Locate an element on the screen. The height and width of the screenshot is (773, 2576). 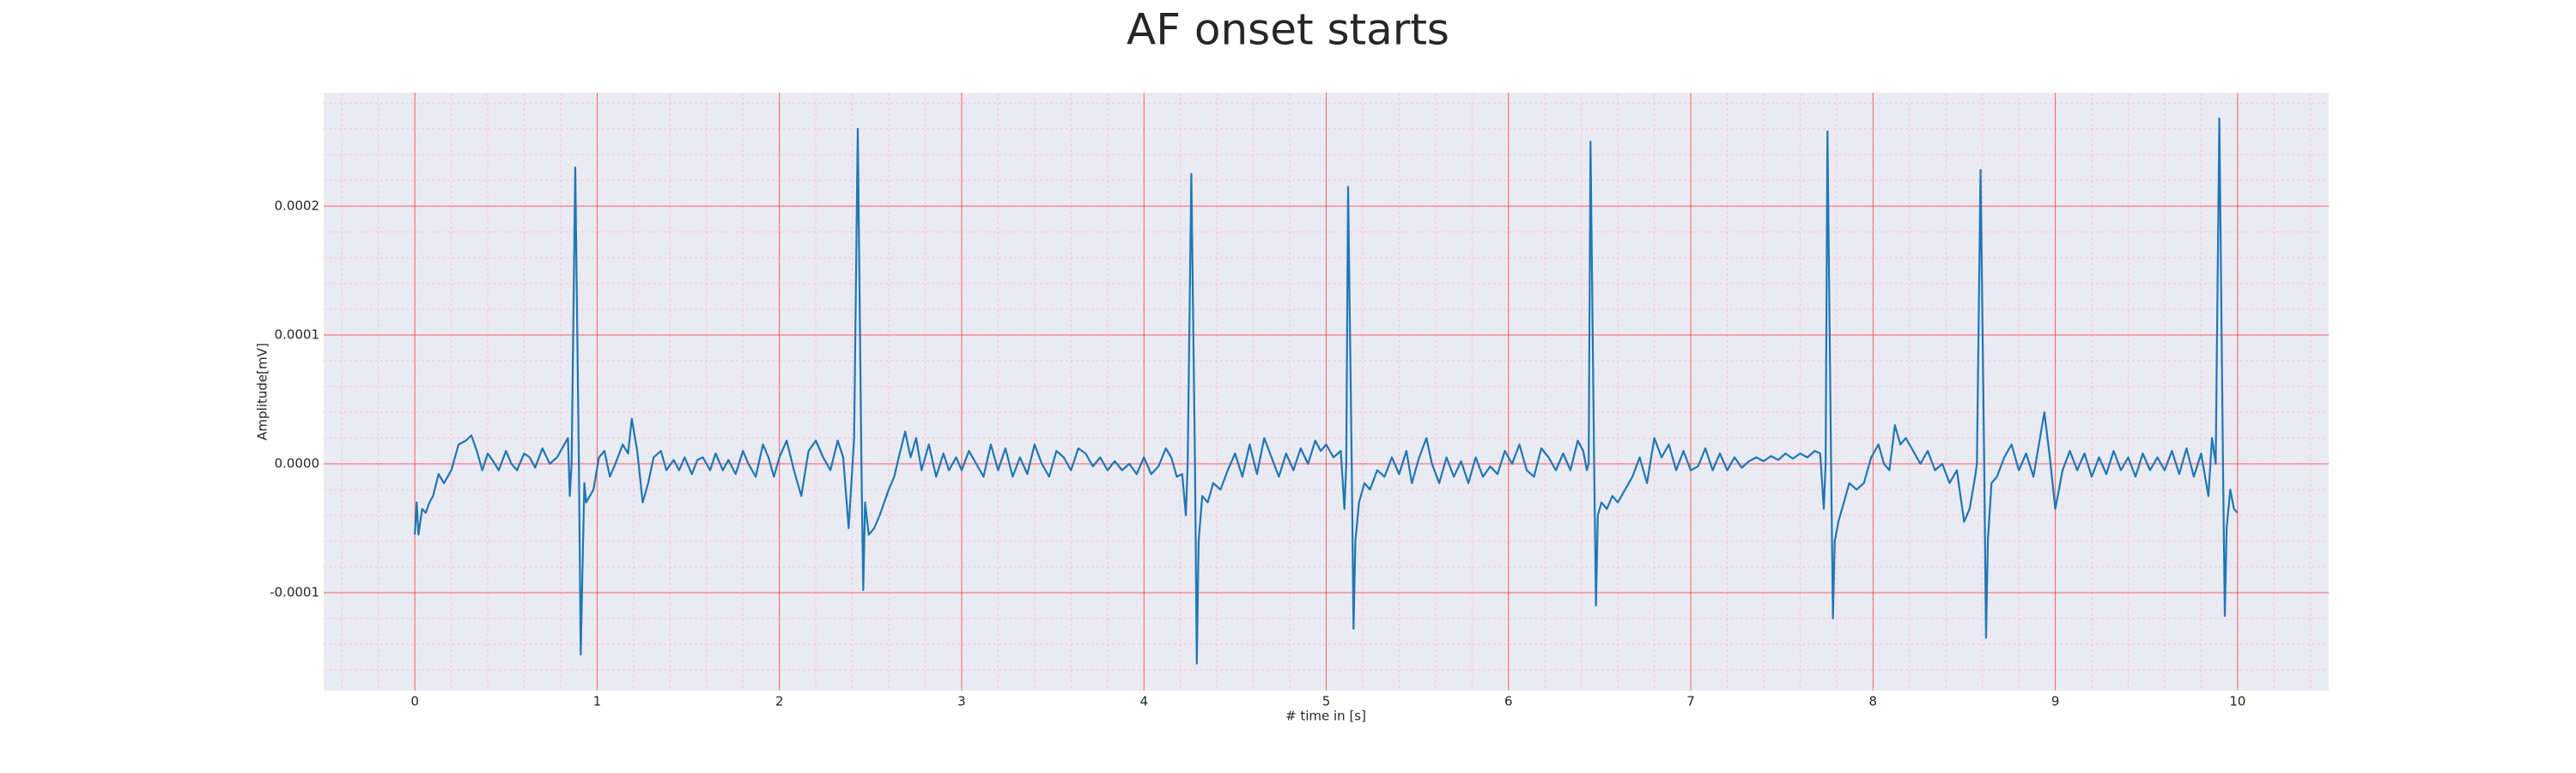
x-axis-label: # time in [s] is located at coordinates (1325, 716).